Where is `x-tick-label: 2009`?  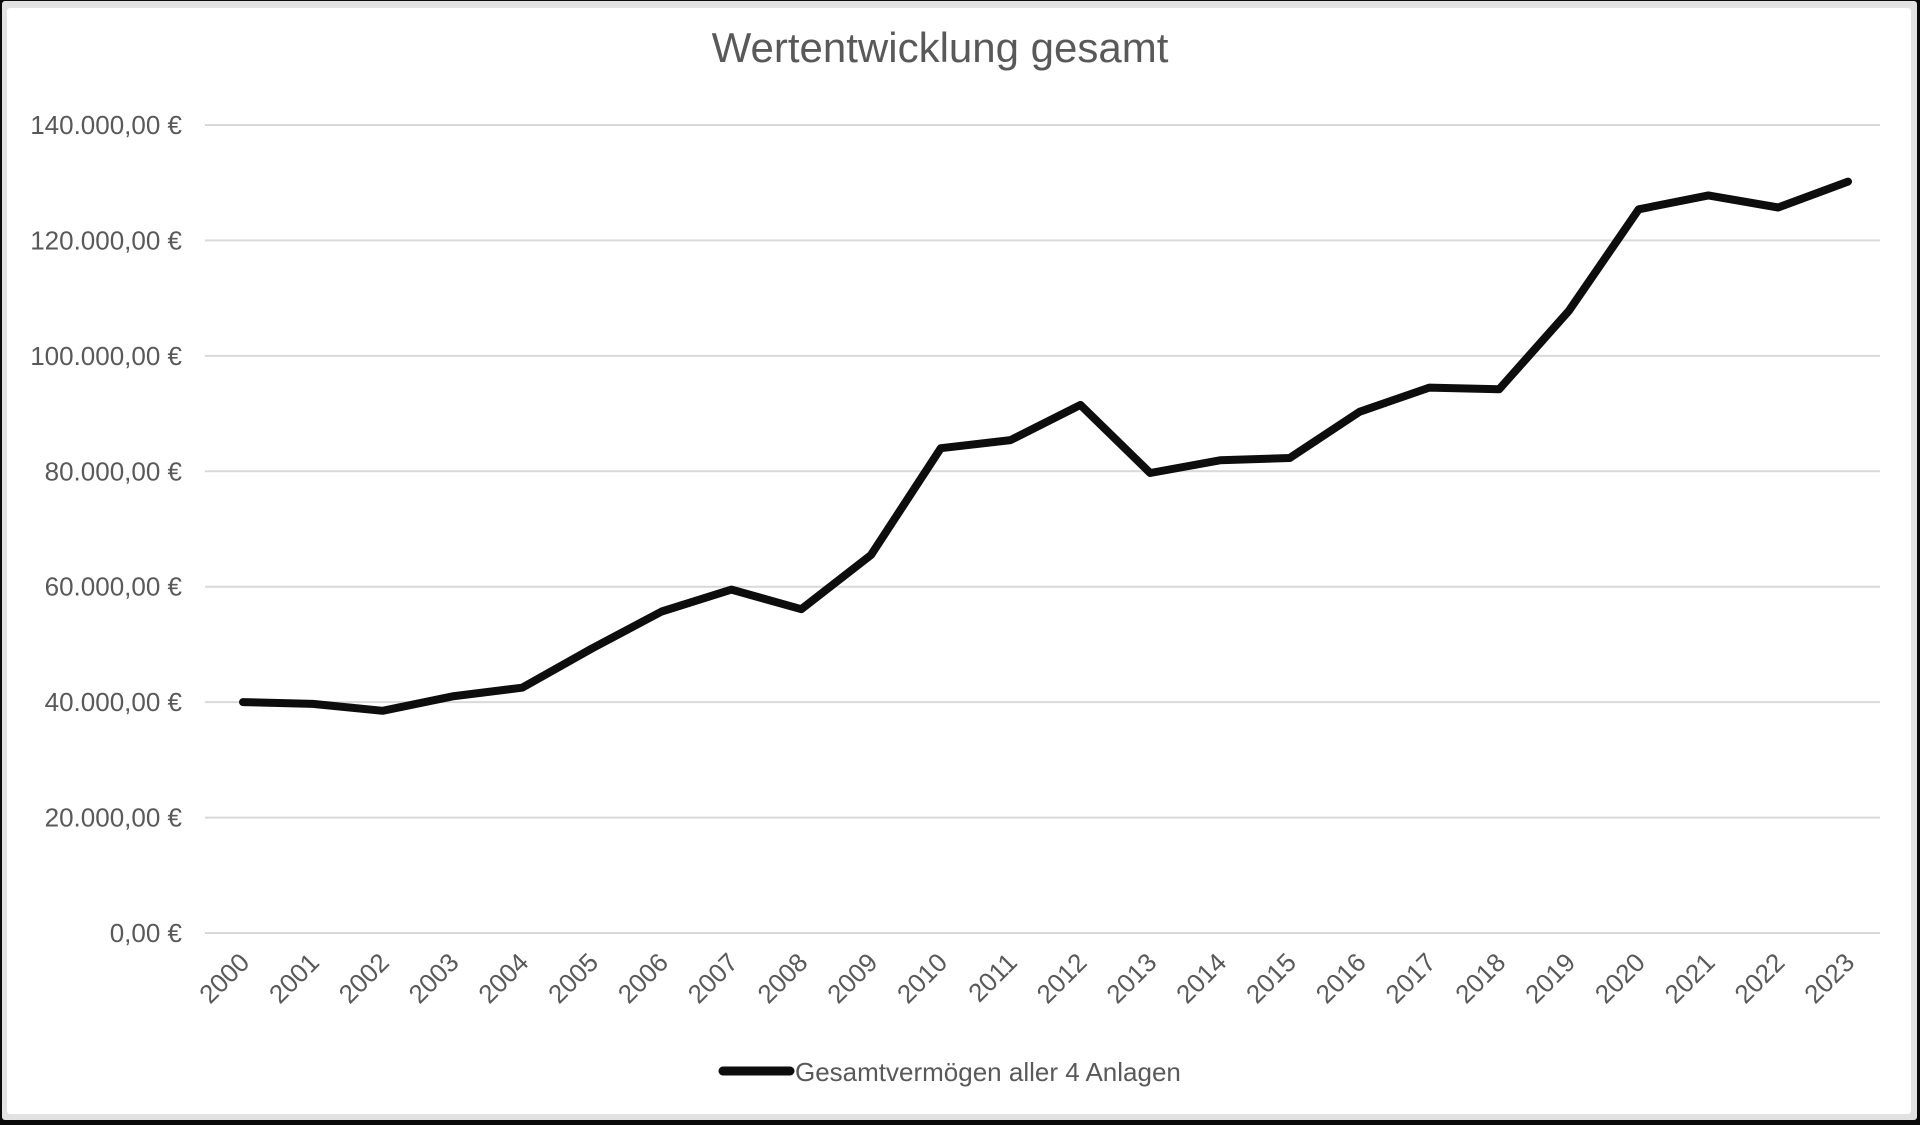 x-tick-label: 2009 is located at coordinates (852, 978).